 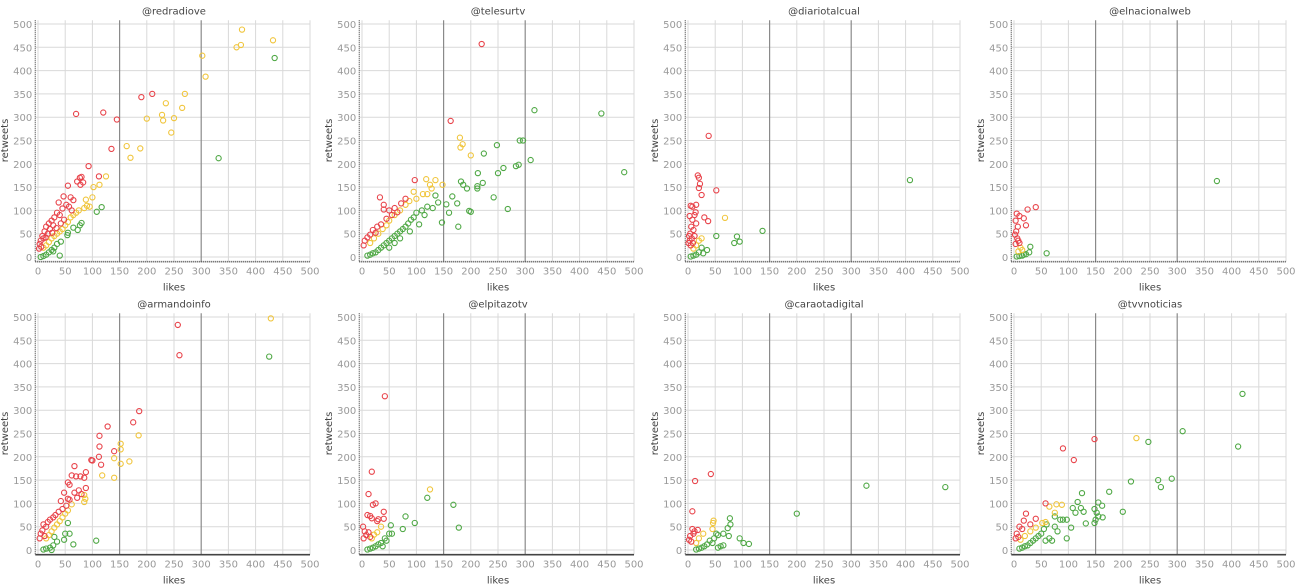 What do you see at coordinates (353, 258) in the screenshot?
I see `y-tick-label: 0` at bounding box center [353, 258].